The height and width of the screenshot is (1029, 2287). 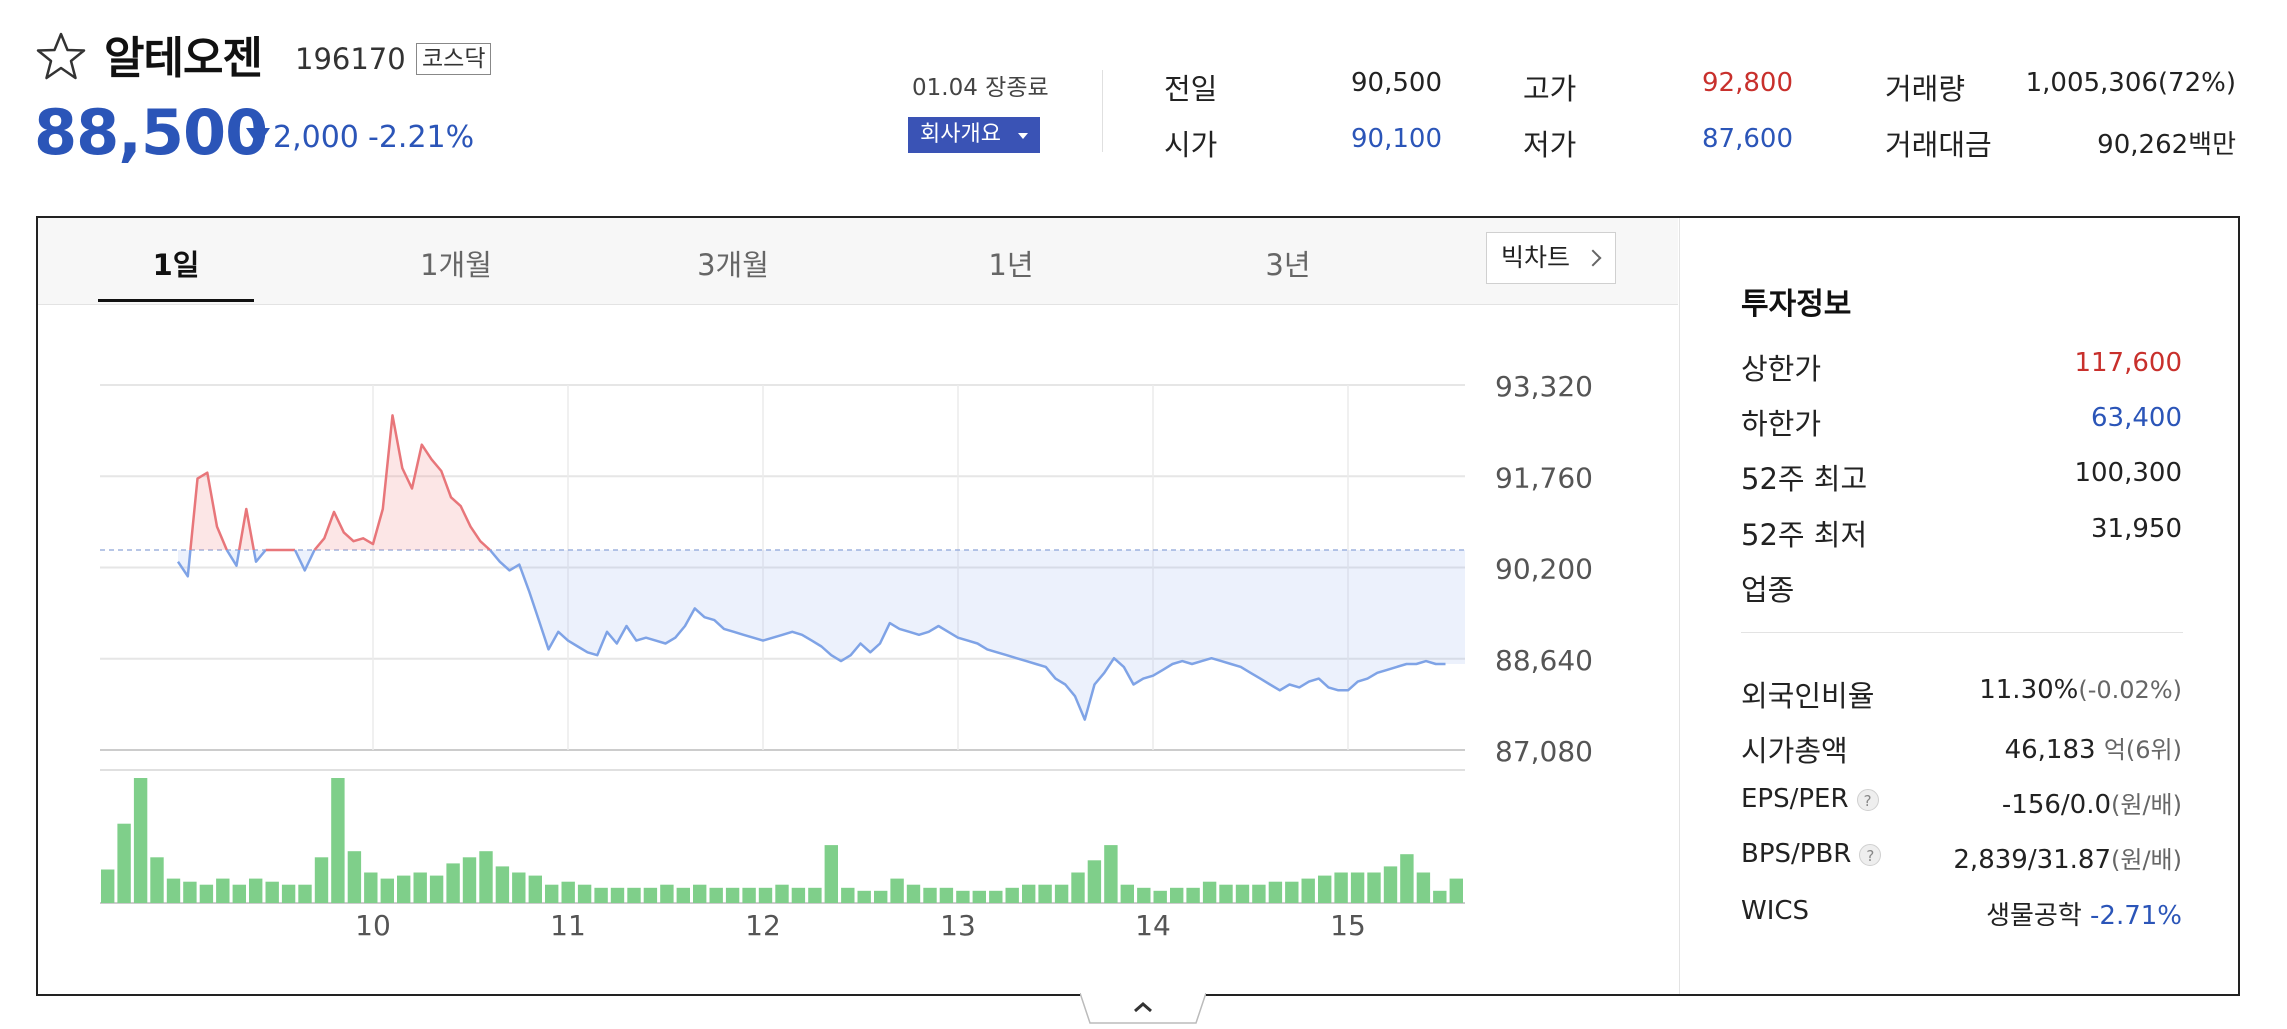 I want to click on wics-sector: 생물공학, so click(x=2034, y=916).